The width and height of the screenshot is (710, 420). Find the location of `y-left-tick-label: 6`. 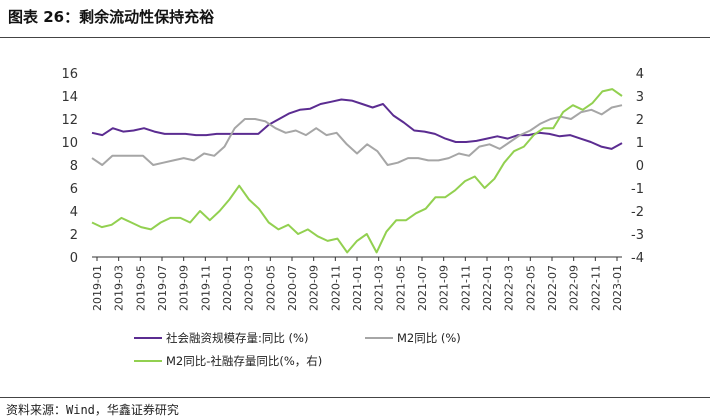

y-left-tick-label: 6 is located at coordinates (74, 189).